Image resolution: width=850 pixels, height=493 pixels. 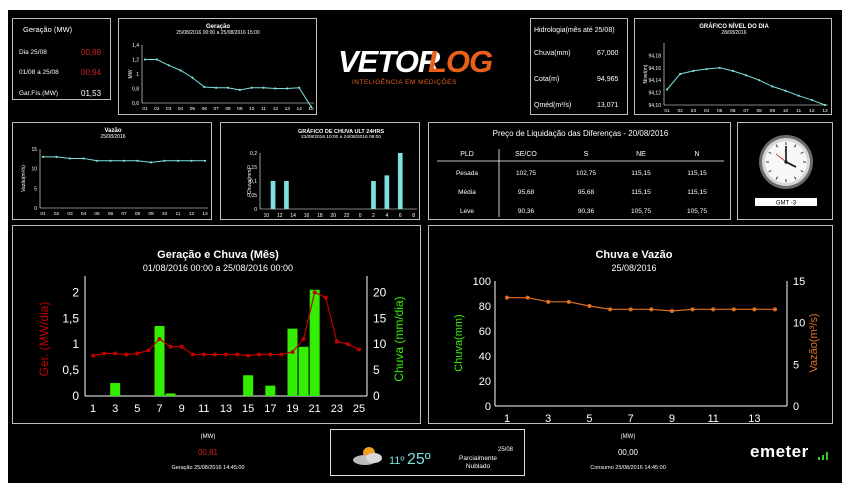 What do you see at coordinates (39, 72) in the screenshot?
I see `summary-row-label: 01/08 a 25/08` at bounding box center [39, 72].